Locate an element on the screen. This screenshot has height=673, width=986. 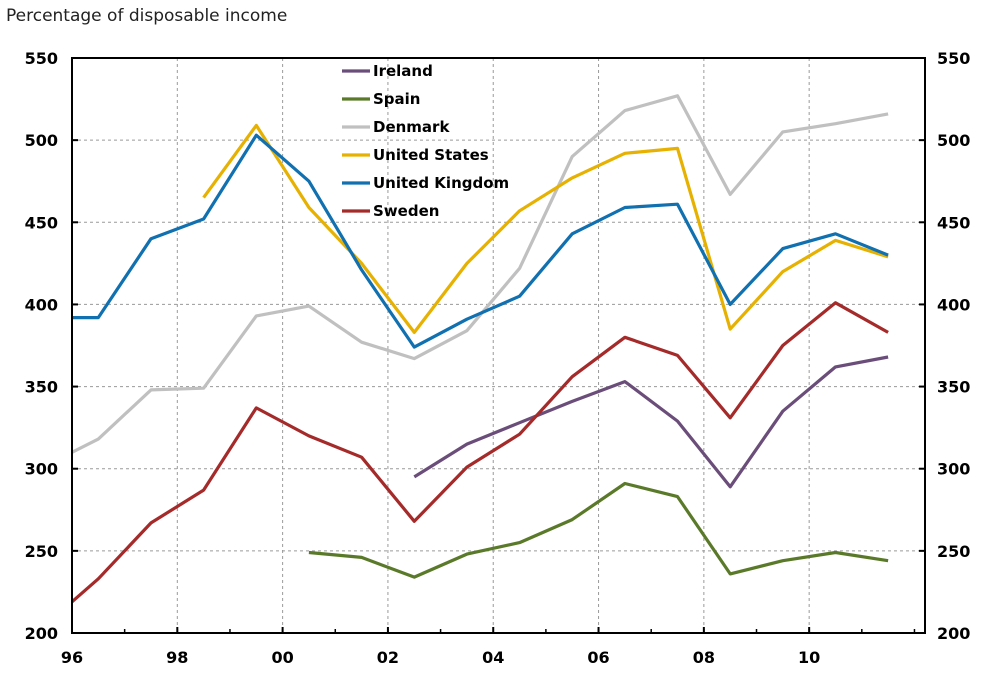
y-tick-label-left: 450 is located at coordinates (41, 222).